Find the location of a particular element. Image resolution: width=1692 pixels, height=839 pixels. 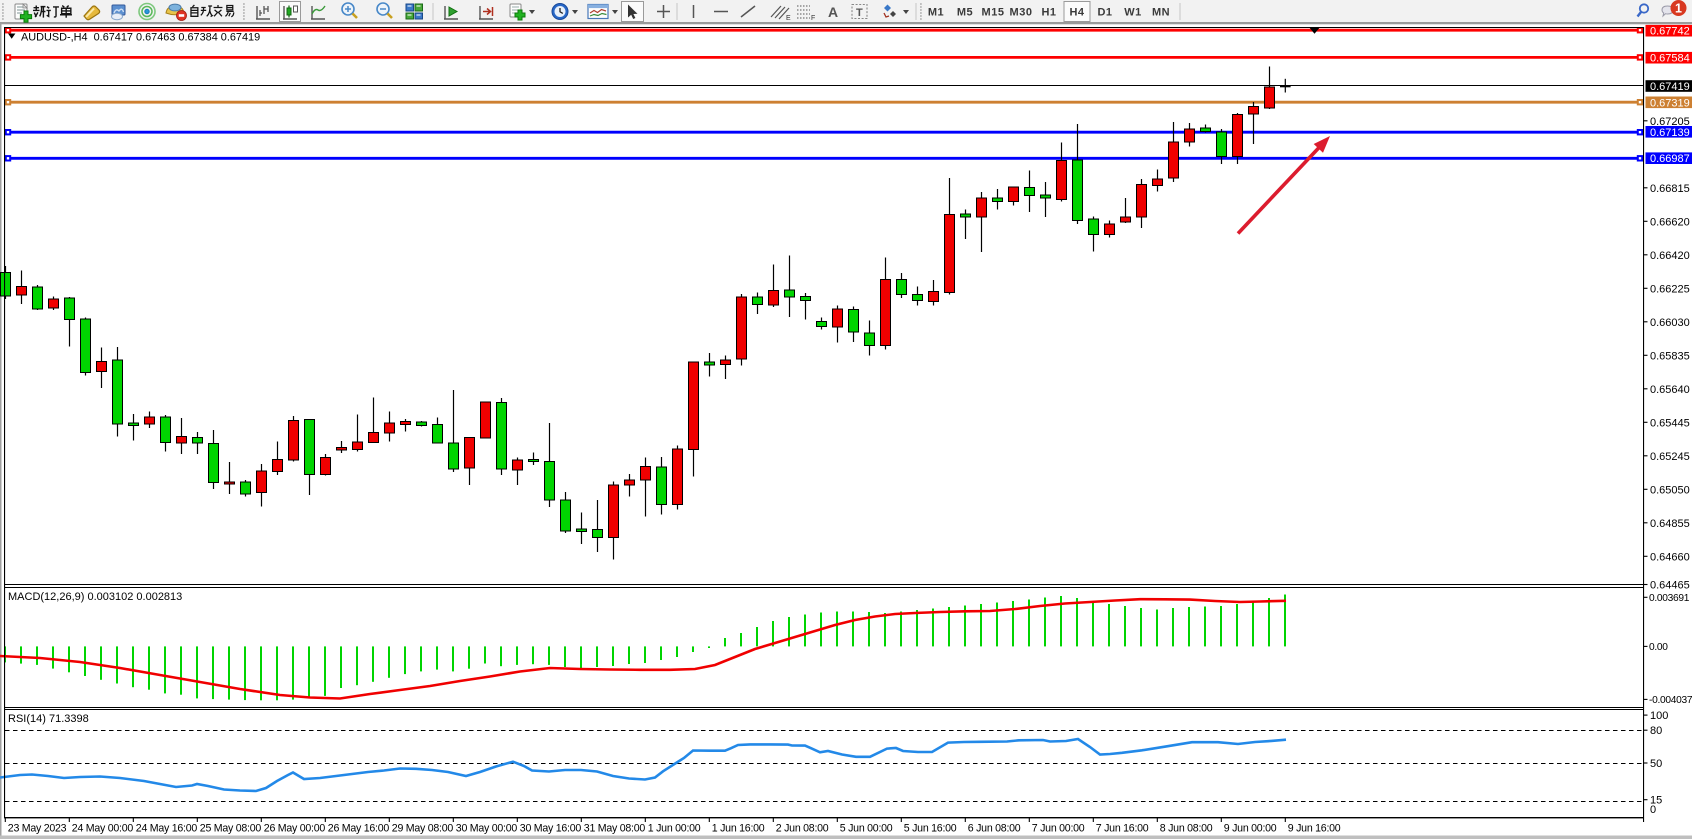

svg-text: 0.65640 is located at coordinates (1670, 390).